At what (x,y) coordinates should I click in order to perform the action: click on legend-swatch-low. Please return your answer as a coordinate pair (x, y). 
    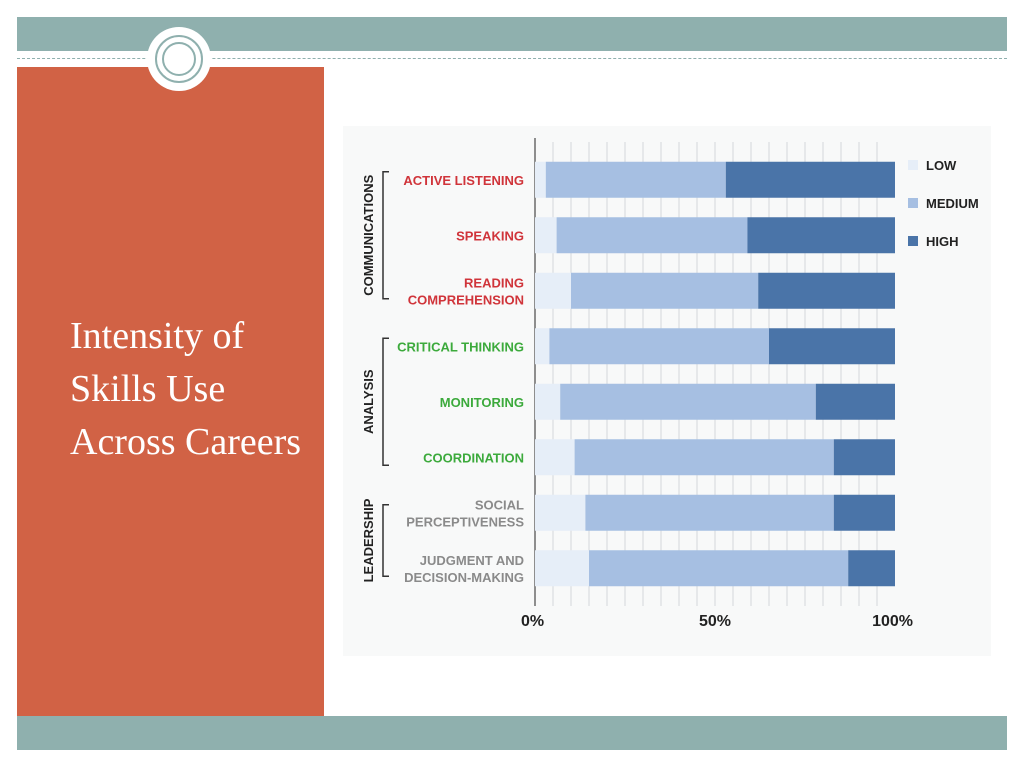
    Looking at the image, I should click on (913, 165).